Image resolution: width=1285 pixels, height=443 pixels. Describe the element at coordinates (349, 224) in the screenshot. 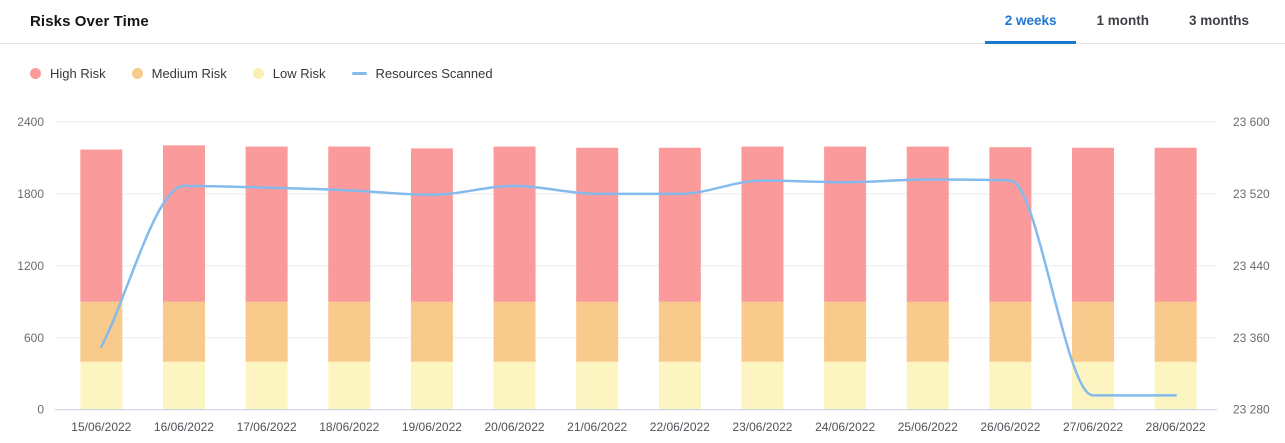

I see `bar-high-risk-18-06-2022` at that location.